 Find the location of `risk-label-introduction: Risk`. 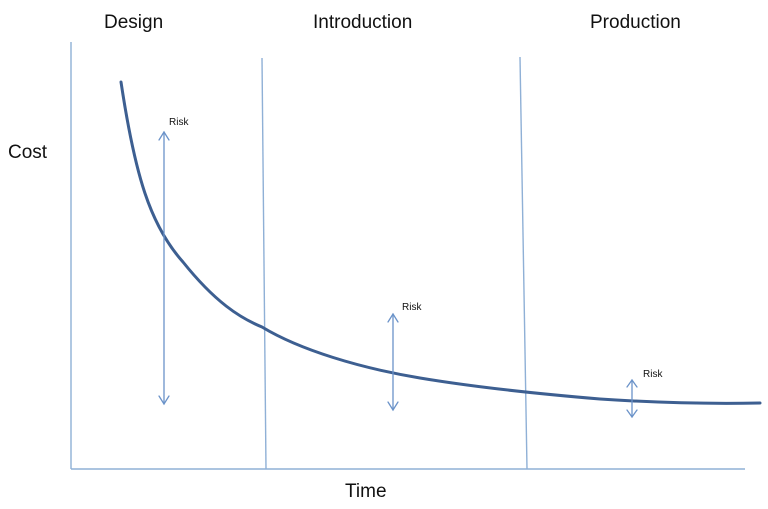

risk-label-introduction: Risk is located at coordinates (412, 307).